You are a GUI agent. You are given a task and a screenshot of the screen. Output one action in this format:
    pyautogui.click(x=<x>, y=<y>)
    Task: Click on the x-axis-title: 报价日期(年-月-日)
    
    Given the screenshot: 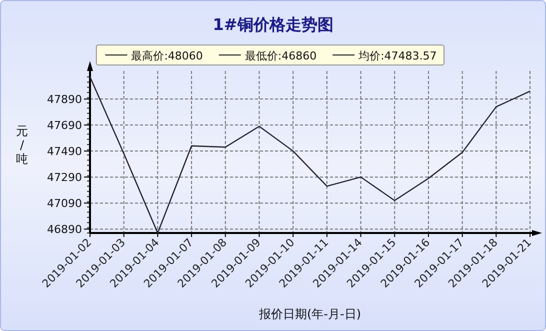 What is the action you would take?
    pyautogui.click(x=310, y=314)
    